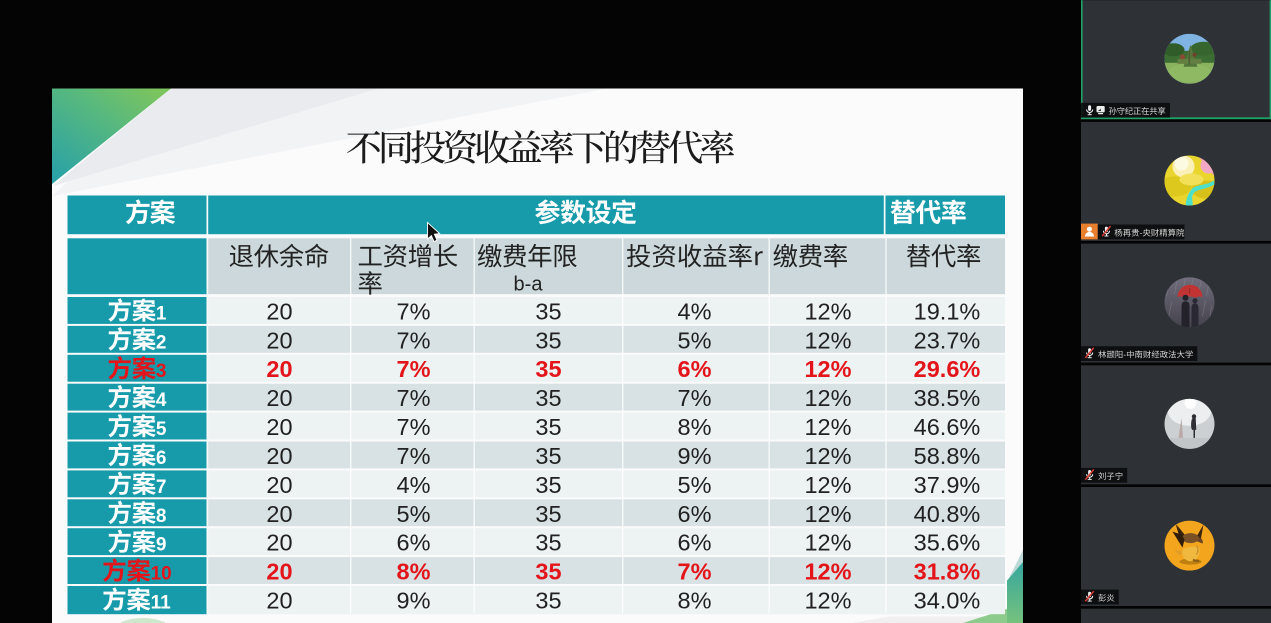  Describe the element at coordinates (947, 456) in the screenshot. I see `svg-text: 58.8%` at that location.